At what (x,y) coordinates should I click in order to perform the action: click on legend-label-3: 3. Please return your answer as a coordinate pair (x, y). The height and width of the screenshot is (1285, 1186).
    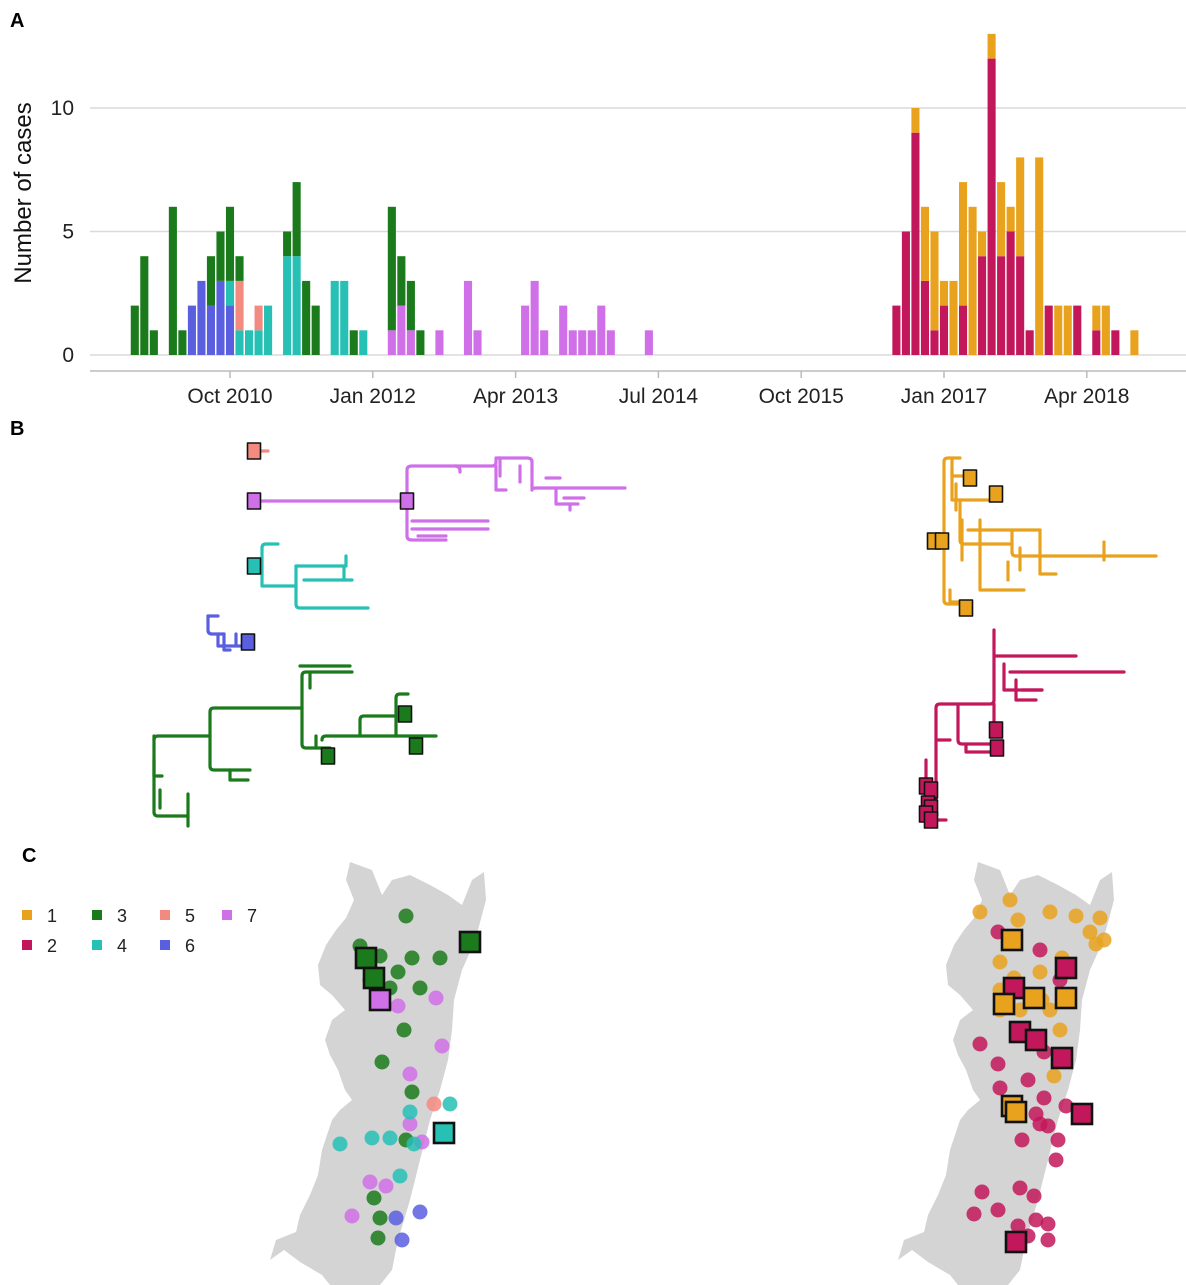
    Looking at the image, I should click on (122, 916).